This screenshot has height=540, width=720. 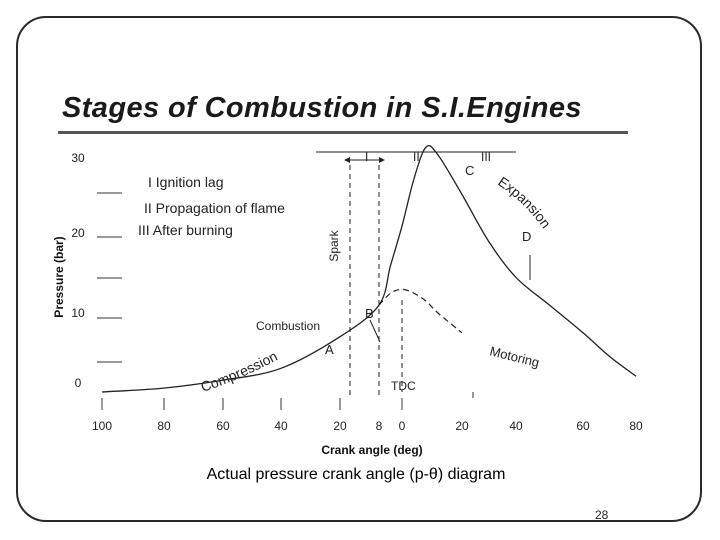 I want to click on x-tick-label-0: 100, so click(x=102, y=426).